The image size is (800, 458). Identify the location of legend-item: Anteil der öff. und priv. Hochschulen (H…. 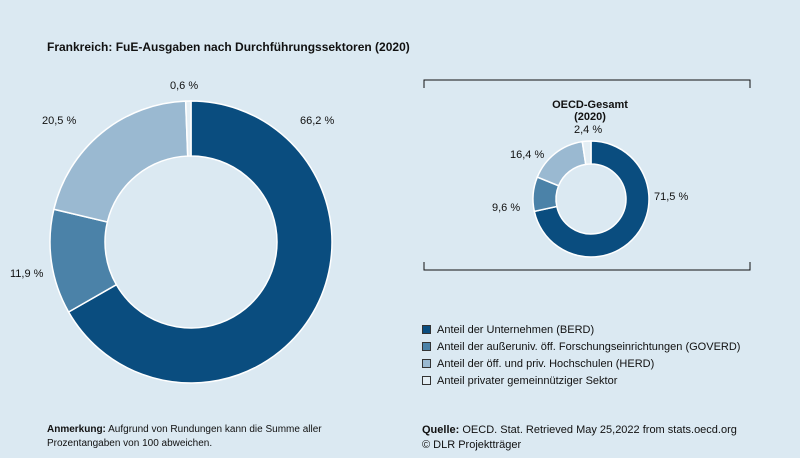
(581, 363).